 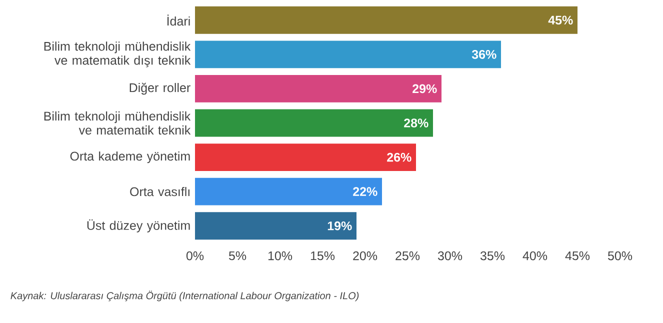 I want to click on x-tick-label: 30%, so click(x=450, y=255).